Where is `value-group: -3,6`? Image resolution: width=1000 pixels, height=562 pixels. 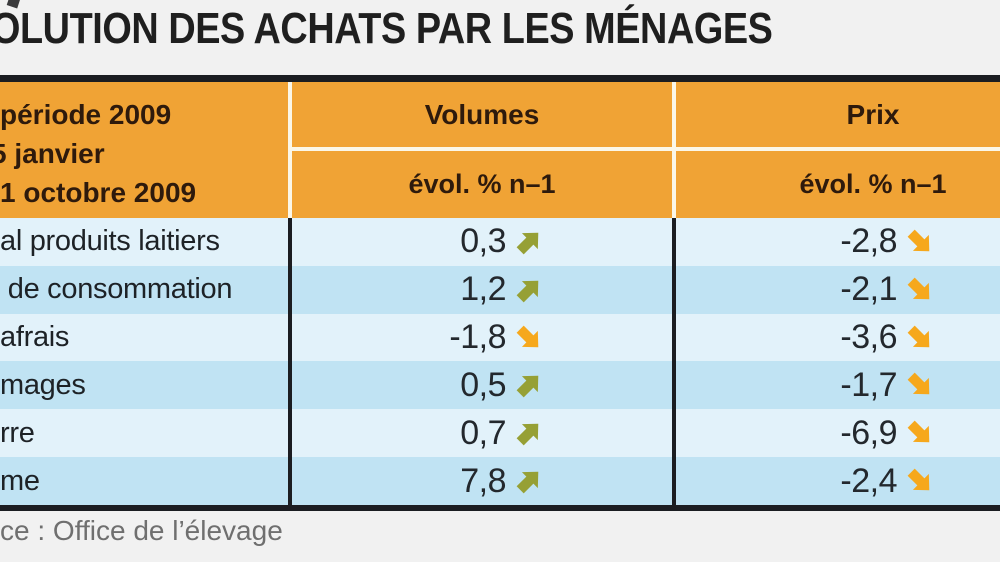 value-group: -3,6 is located at coordinates (873, 337).